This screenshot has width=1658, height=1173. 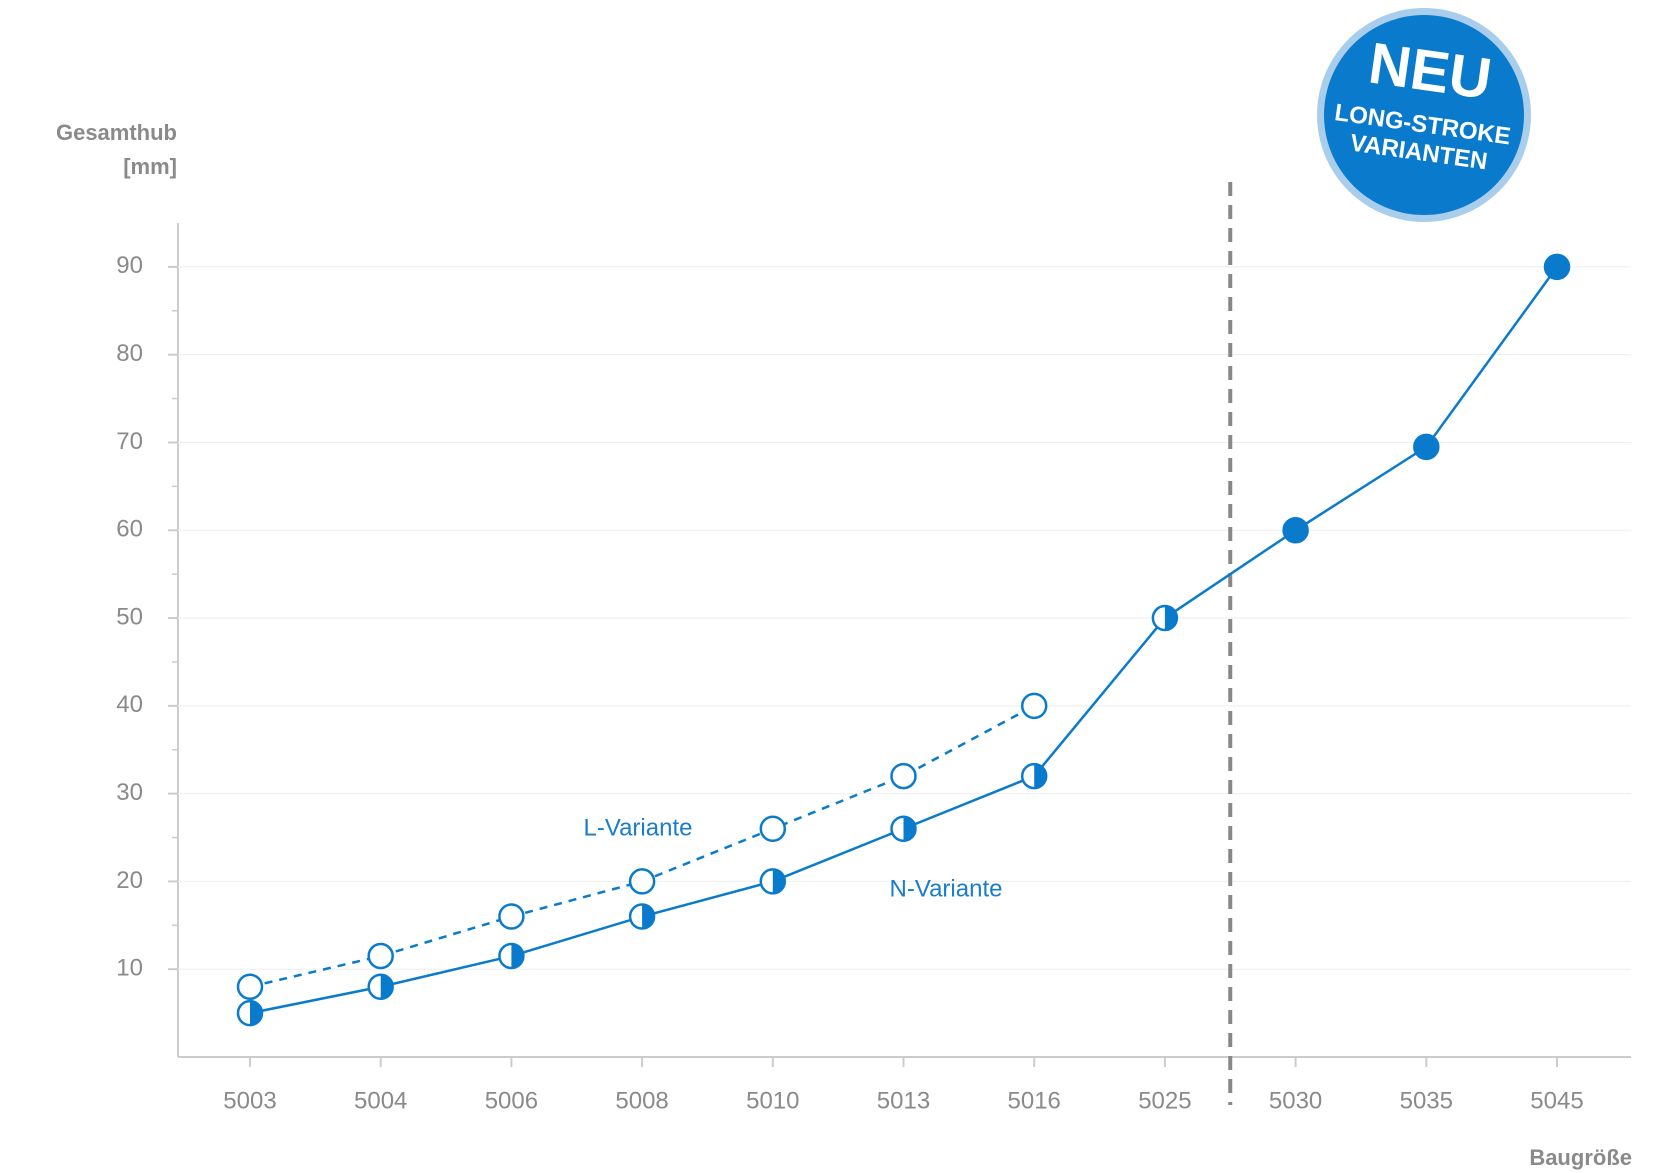 I want to click on x-tick-label: 5025, so click(x=1164, y=1100).